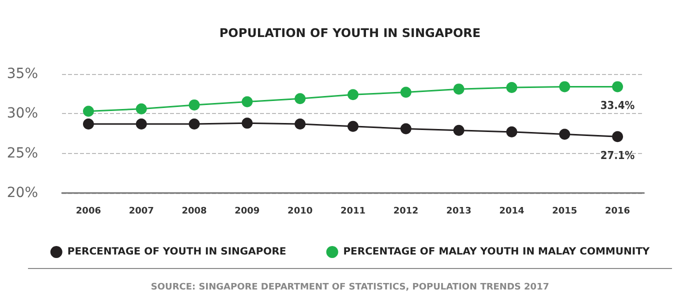 This screenshot has width=700, height=305. What do you see at coordinates (22, 153) in the screenshot?
I see `y-tick-label: 25%` at bounding box center [22, 153].